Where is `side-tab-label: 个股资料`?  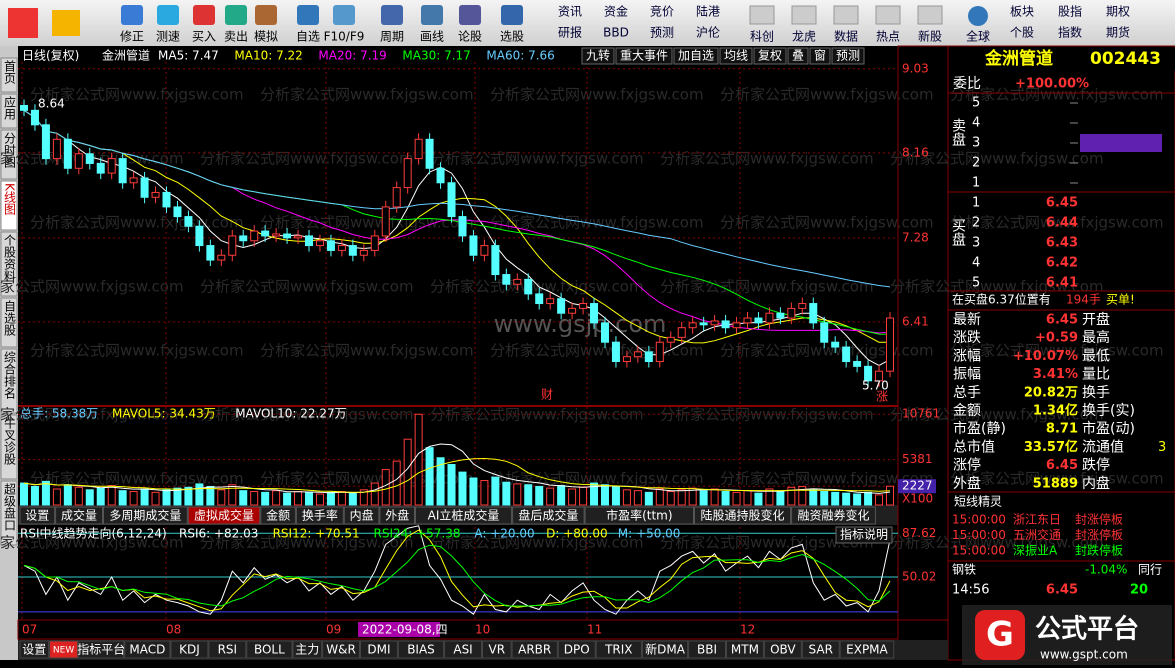 side-tab-label: 个股资料 is located at coordinates (10, 258).